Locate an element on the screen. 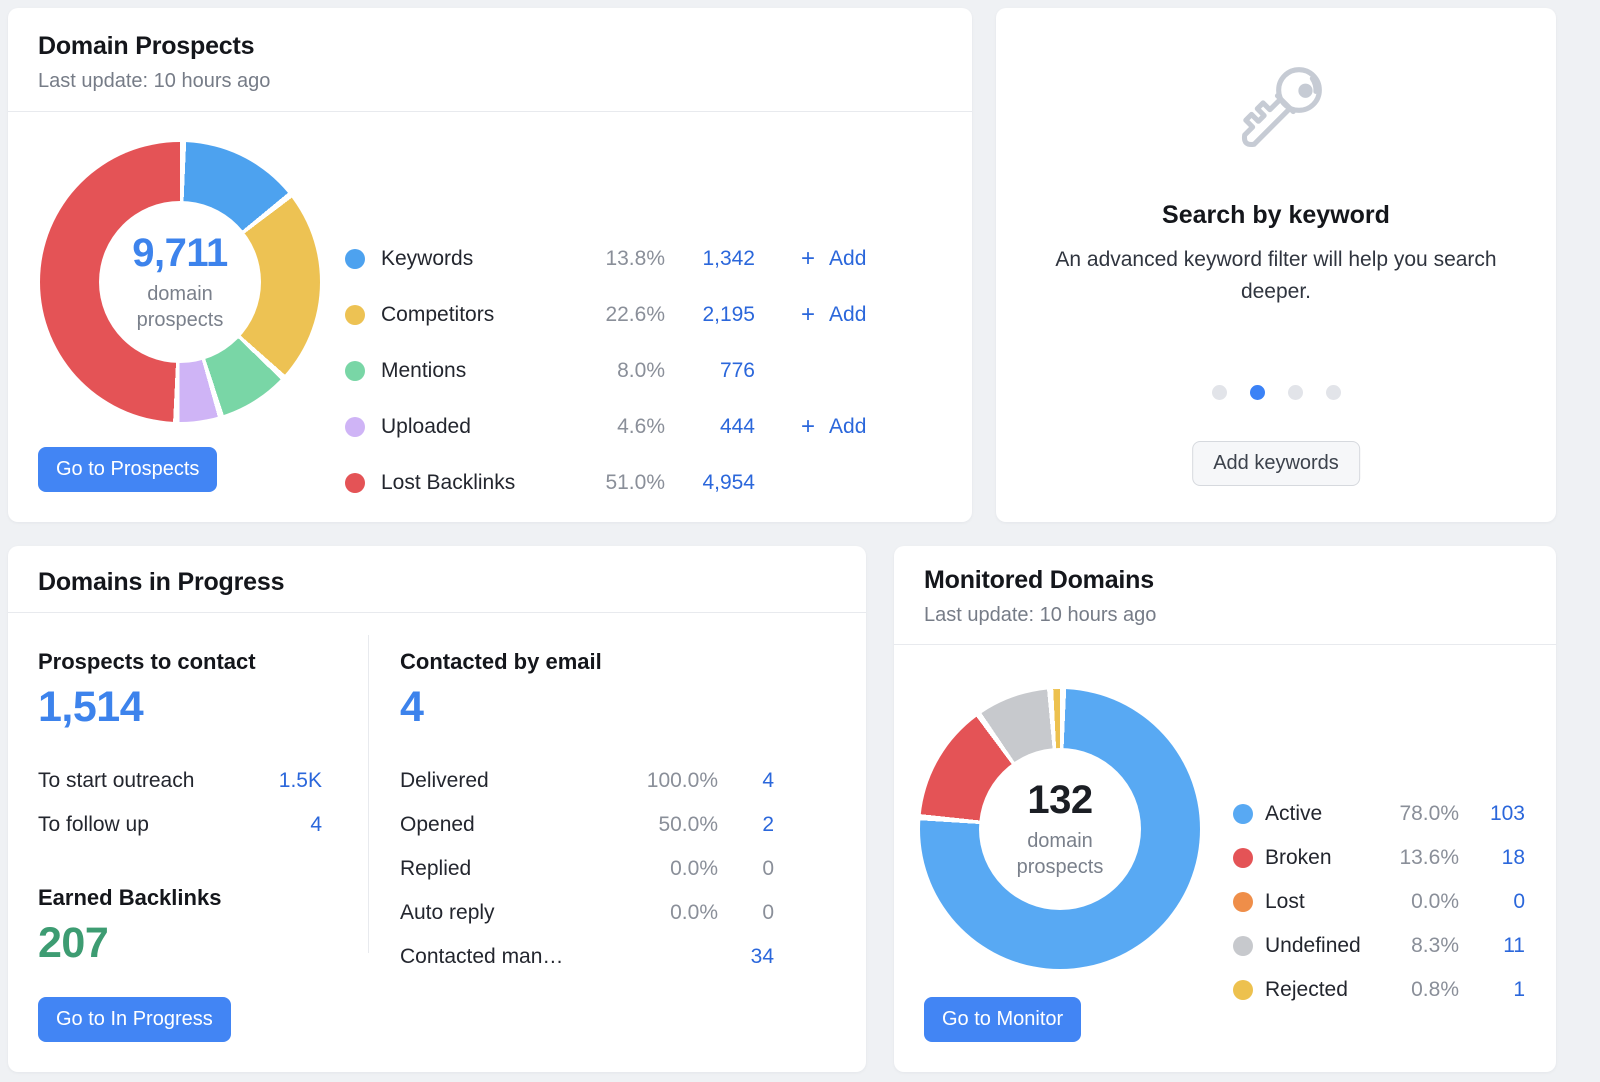  add-keywords-link: + Add is located at coordinates (810, 259).